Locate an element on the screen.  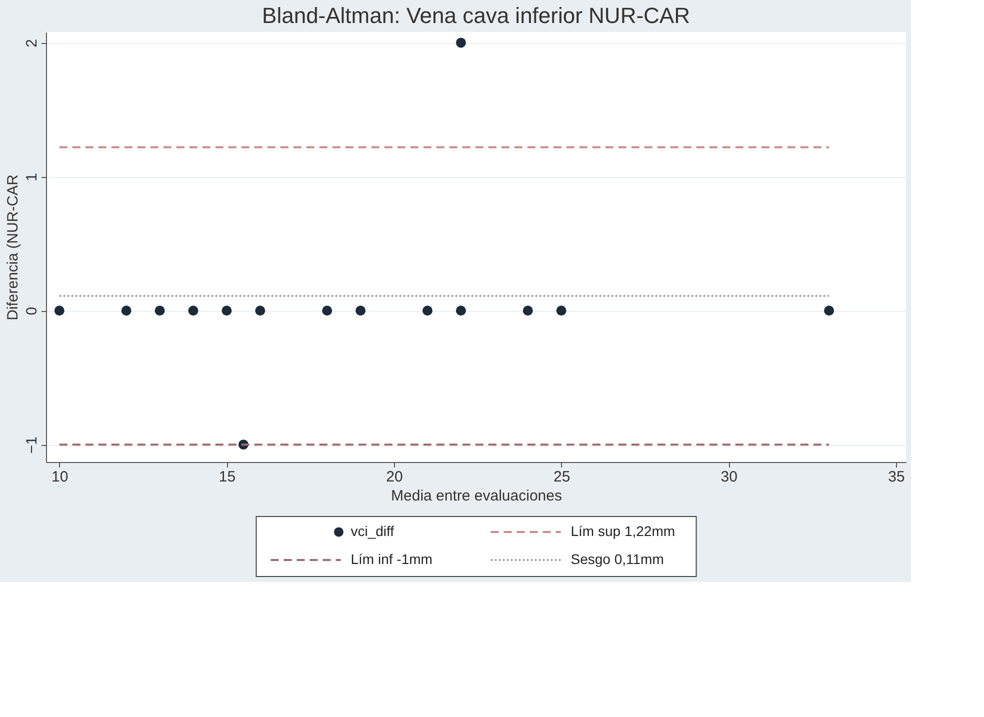
y-axis-title: Diferencia (NUR-CAR is located at coordinates (13, 247).